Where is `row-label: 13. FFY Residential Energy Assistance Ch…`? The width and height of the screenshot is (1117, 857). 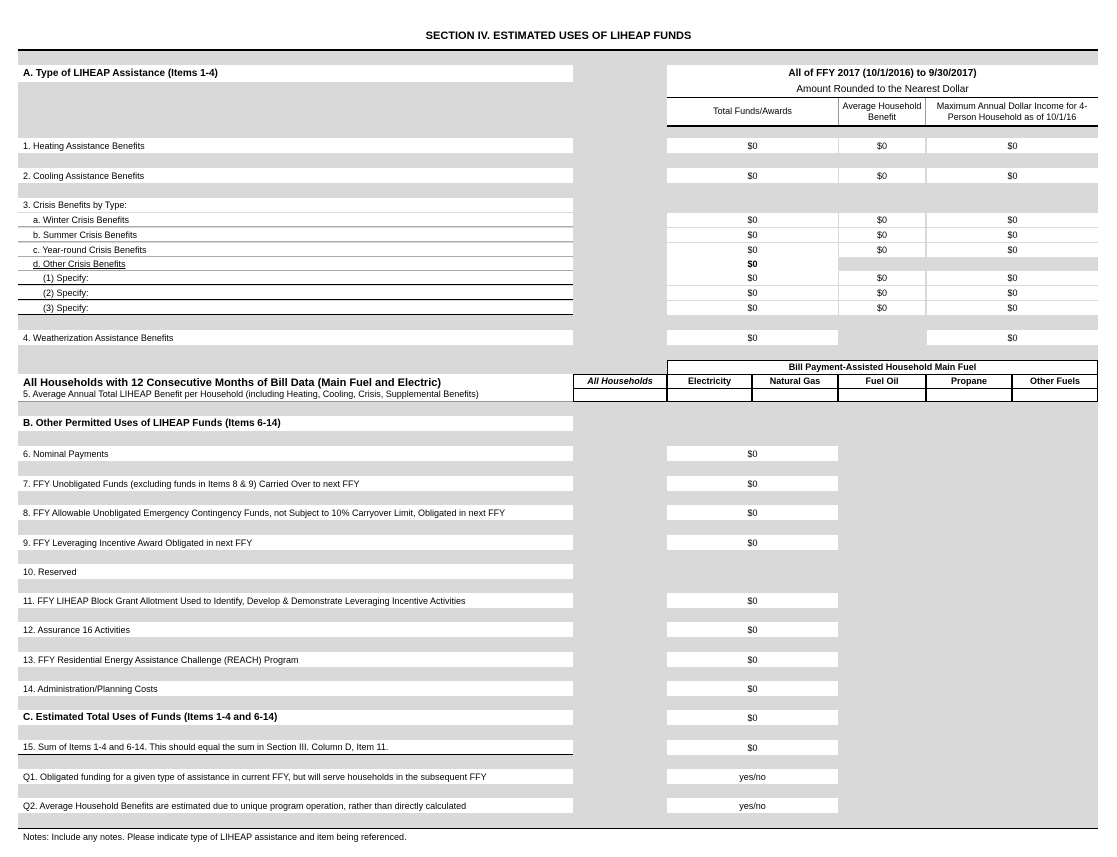 row-label: 13. FFY Residential Energy Assistance Ch… is located at coordinates (295, 659).